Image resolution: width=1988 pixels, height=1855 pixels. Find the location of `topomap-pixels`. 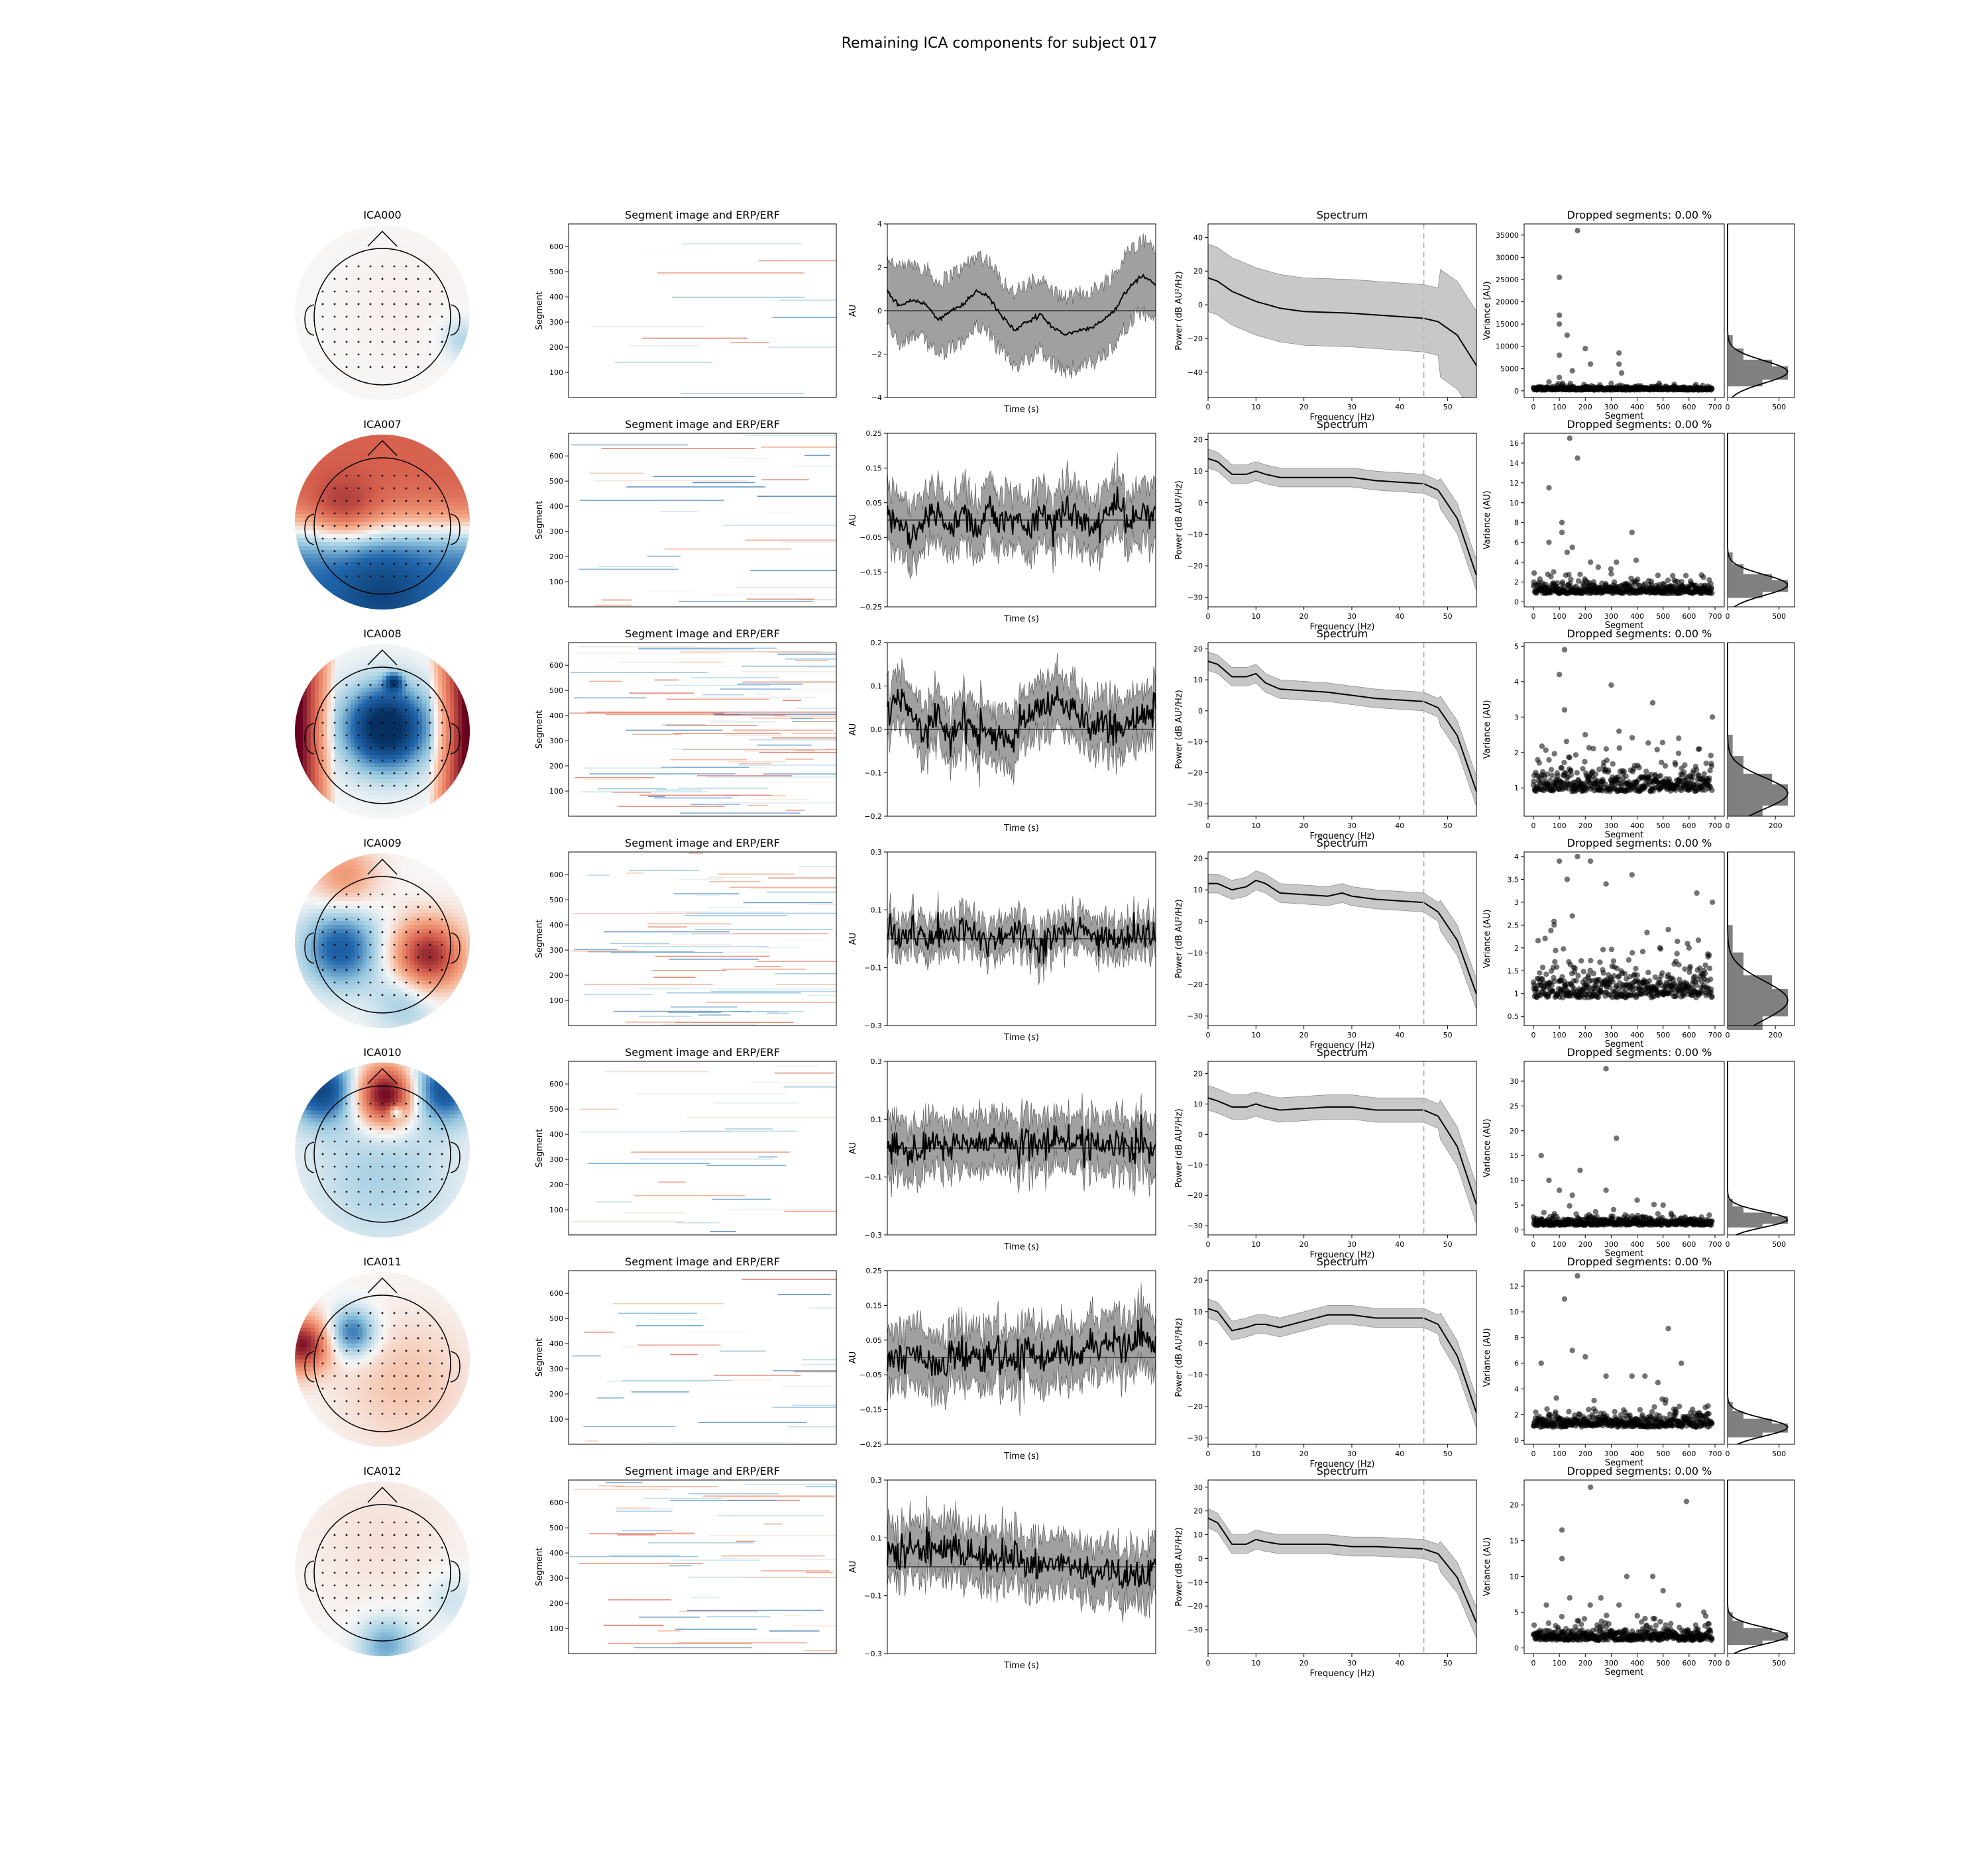

topomap-pixels is located at coordinates (382, 312).